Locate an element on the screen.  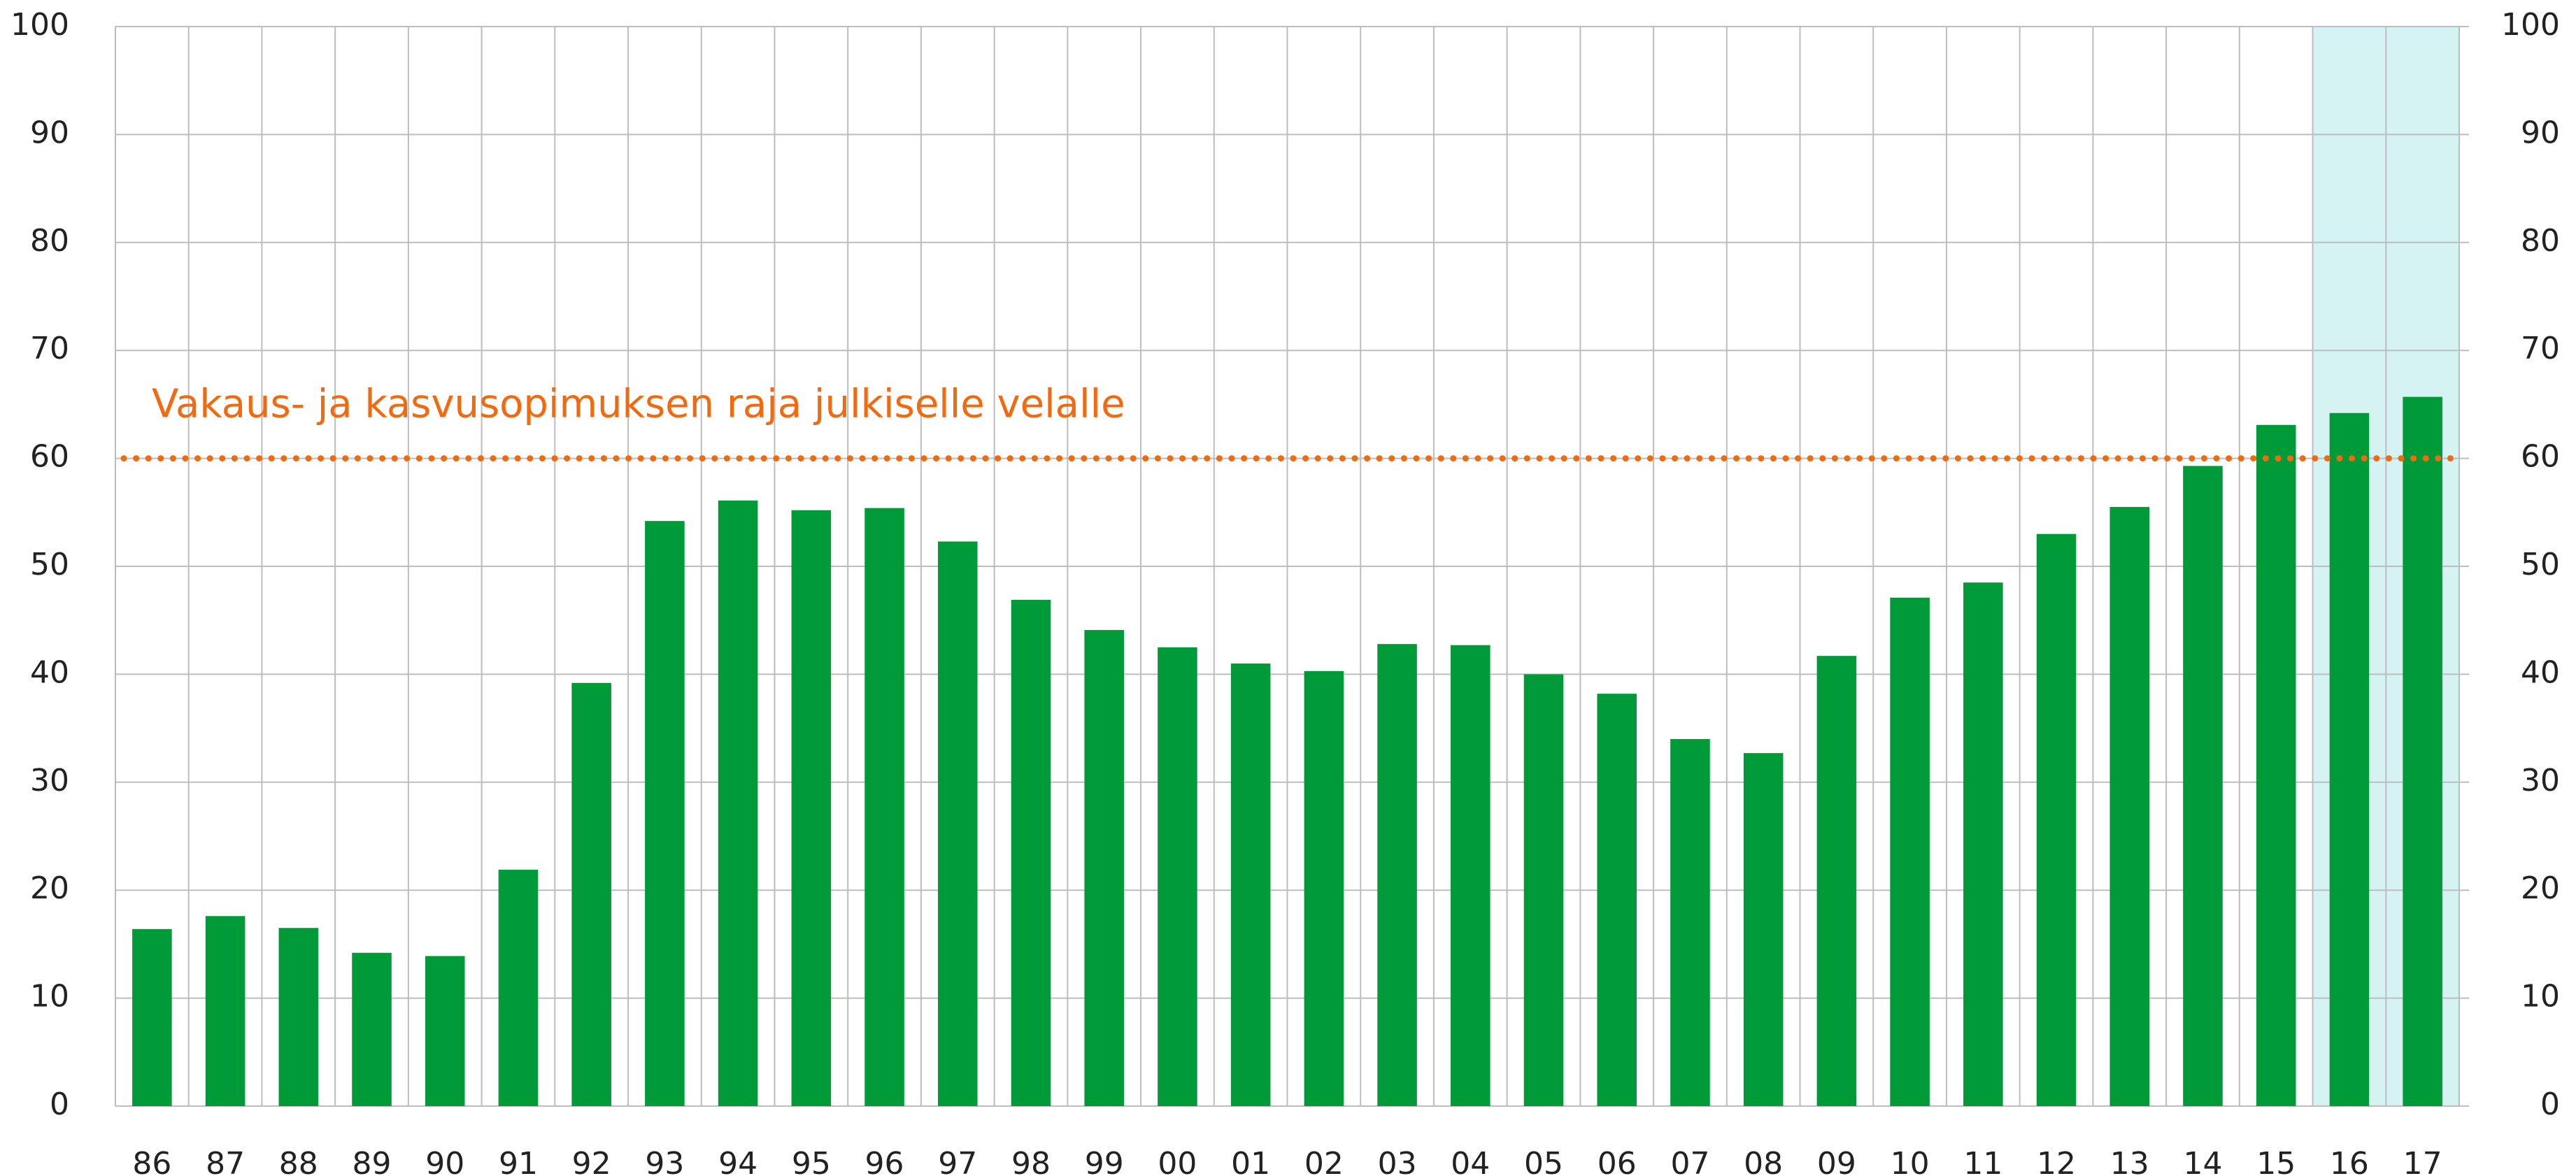
y-tick-label: 20 is located at coordinates (49, 888).